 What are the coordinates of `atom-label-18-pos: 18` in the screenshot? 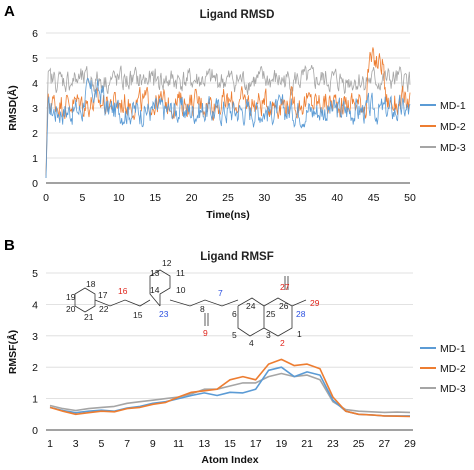 It's located at (91, 284).